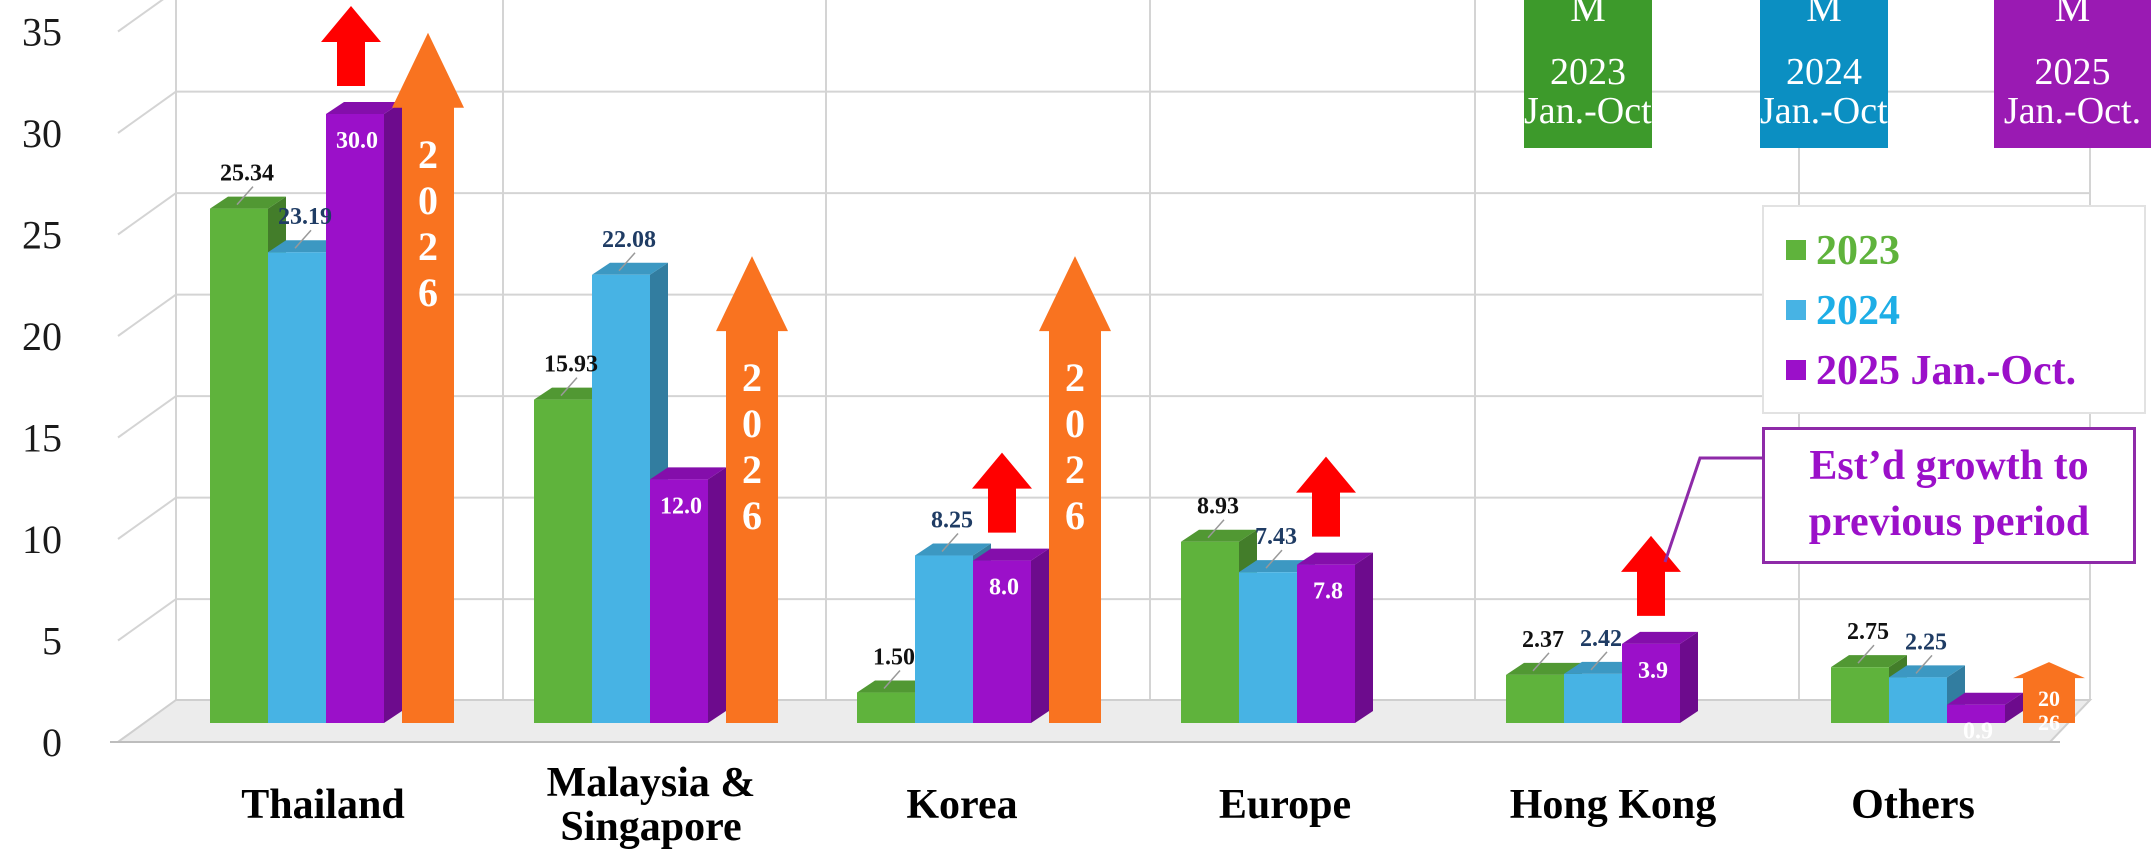 Image resolution: width=2151 pixels, height=865 pixels. Describe the element at coordinates (1858, 251) in the screenshot. I see `legend-label: 2023` at that location.